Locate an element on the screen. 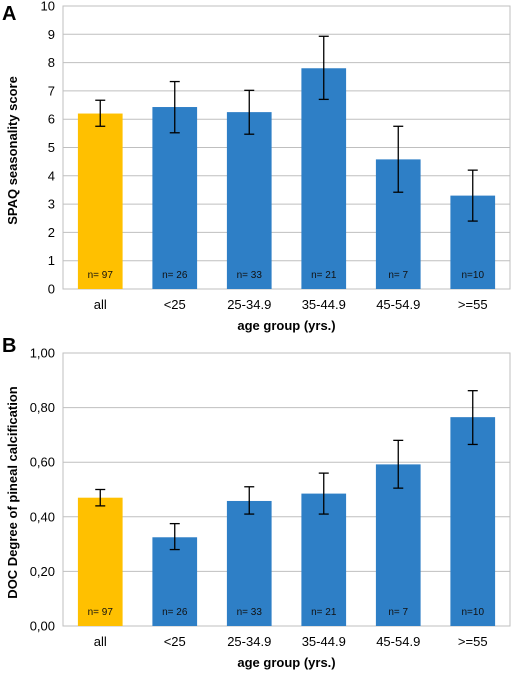  y-tick-label: 10 is located at coordinates (48, 7).